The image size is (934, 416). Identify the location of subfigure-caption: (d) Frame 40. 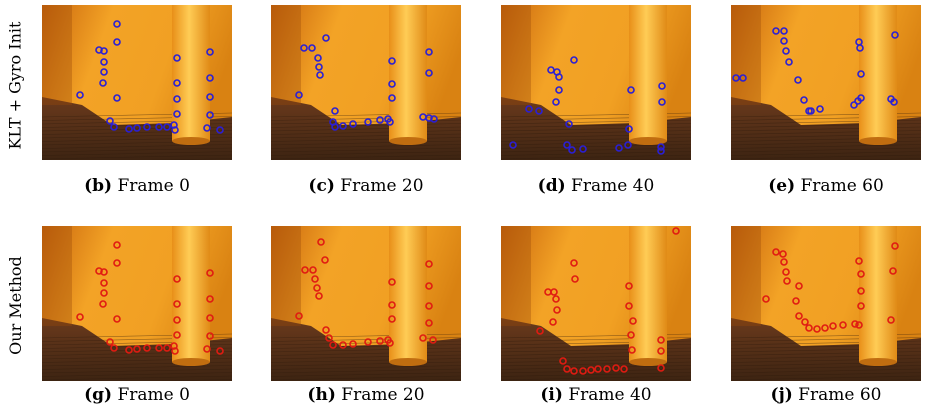
(596, 186).